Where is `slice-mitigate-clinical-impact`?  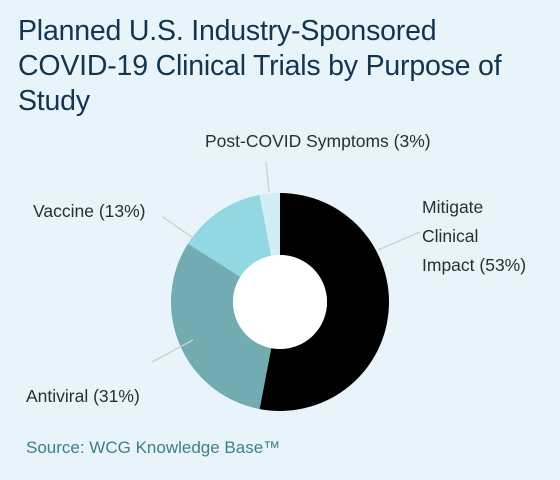 slice-mitigate-clinical-impact is located at coordinates (324, 302).